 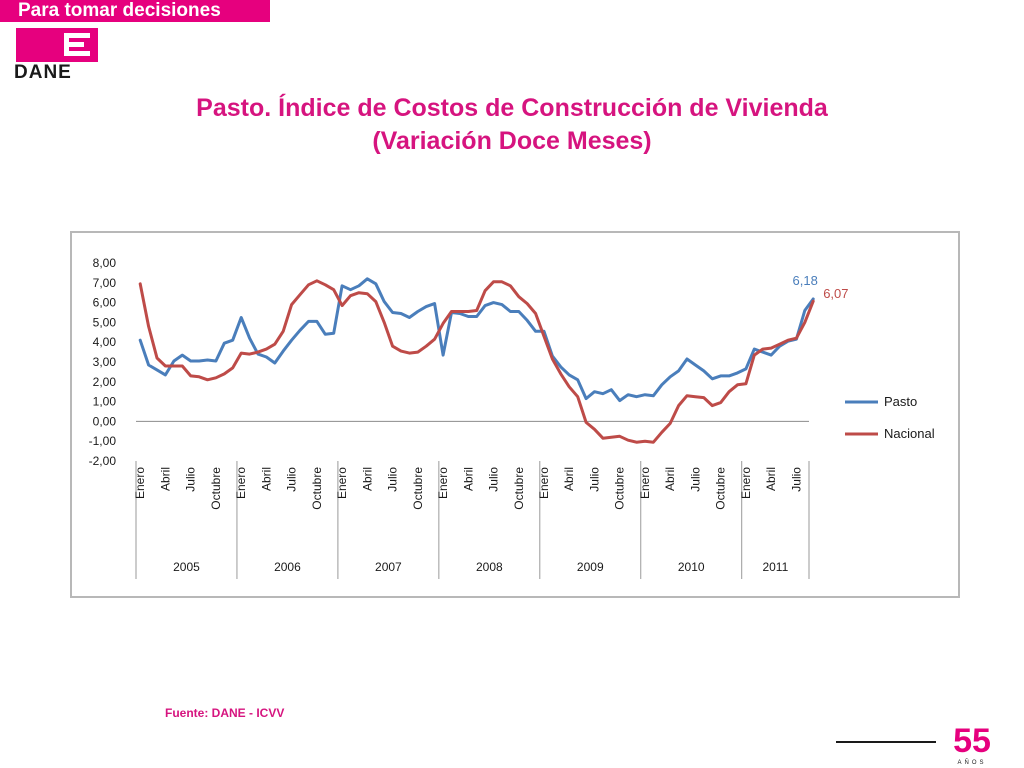 I want to click on year-label: 2011, so click(x=775, y=567).